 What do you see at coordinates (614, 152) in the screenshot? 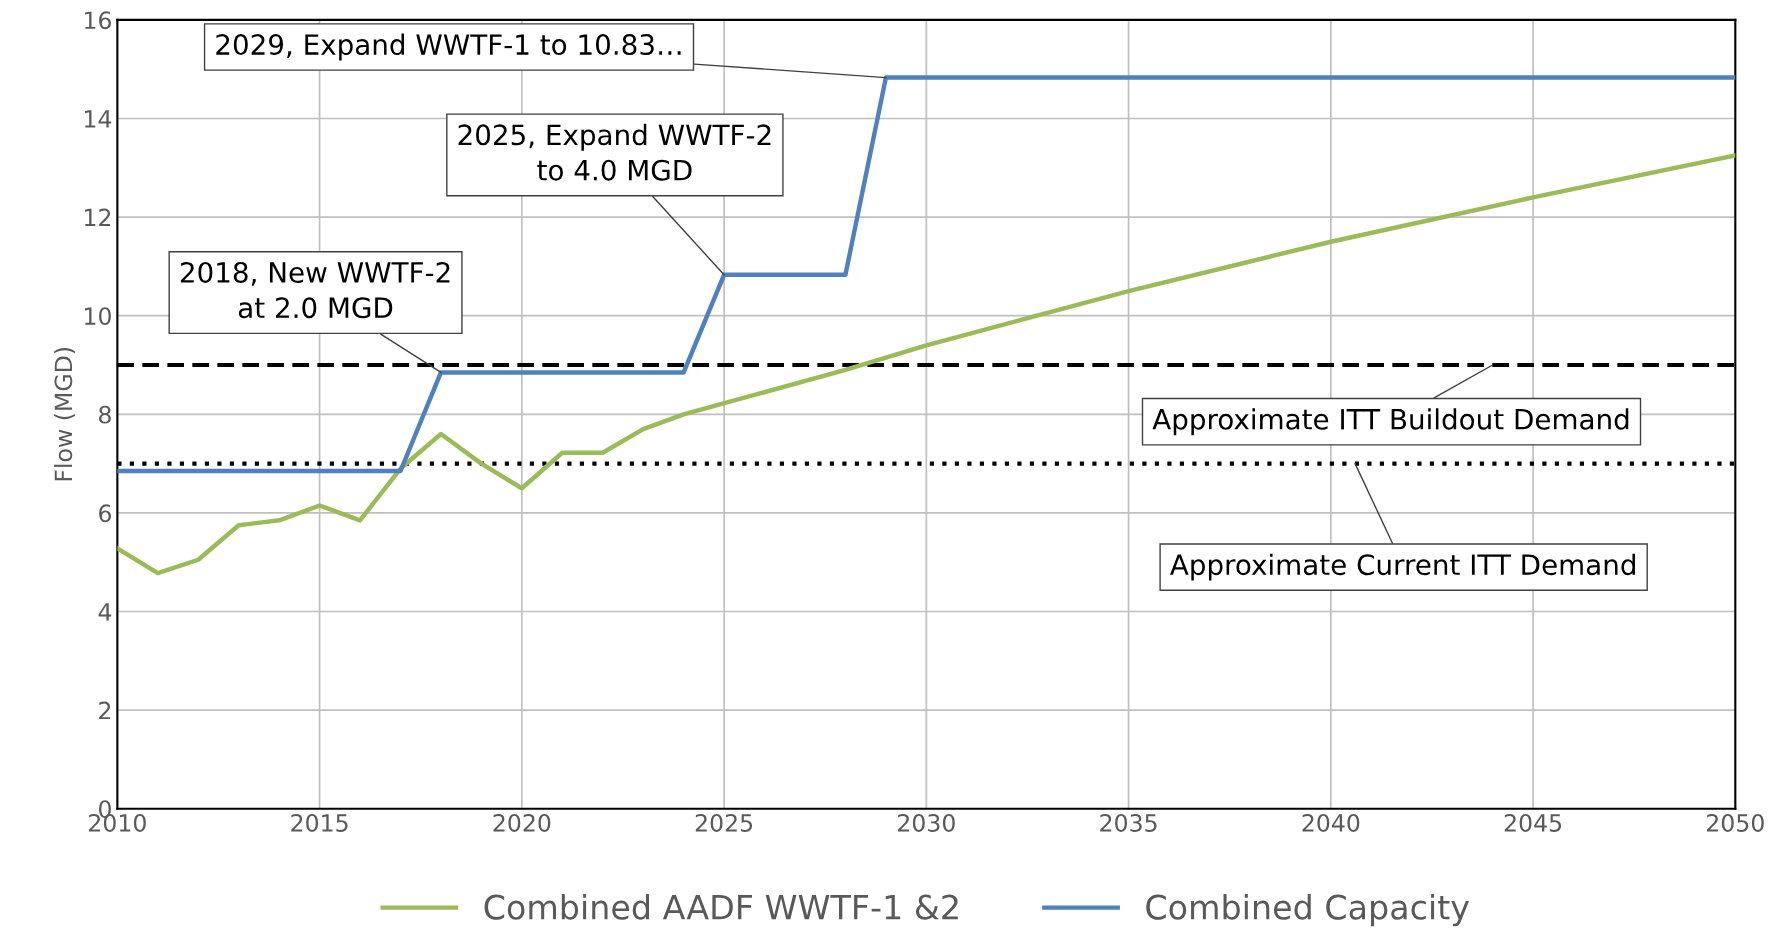
I see `annotation: 2025, Expand WWTF-2 to 4.0 MGD` at bounding box center [614, 152].